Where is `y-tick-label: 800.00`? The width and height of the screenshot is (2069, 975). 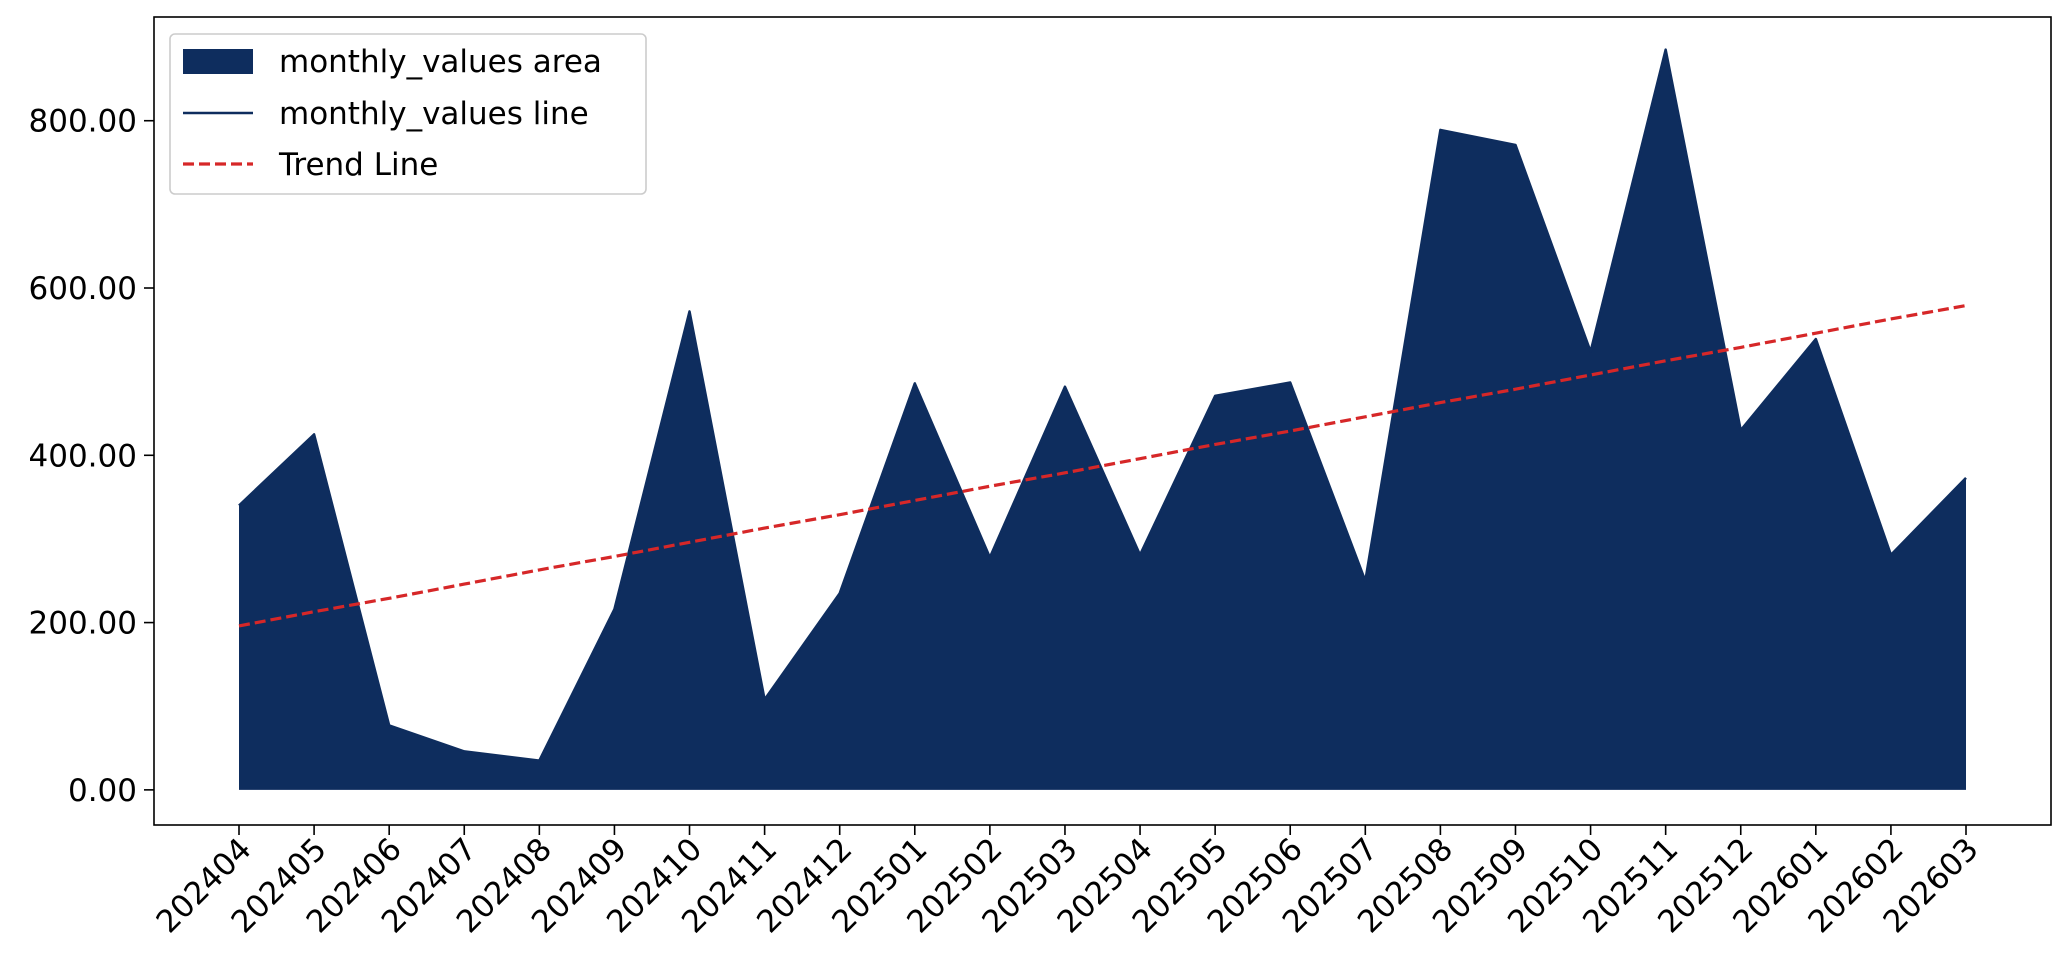 y-tick-label: 800.00 is located at coordinates (83, 122).